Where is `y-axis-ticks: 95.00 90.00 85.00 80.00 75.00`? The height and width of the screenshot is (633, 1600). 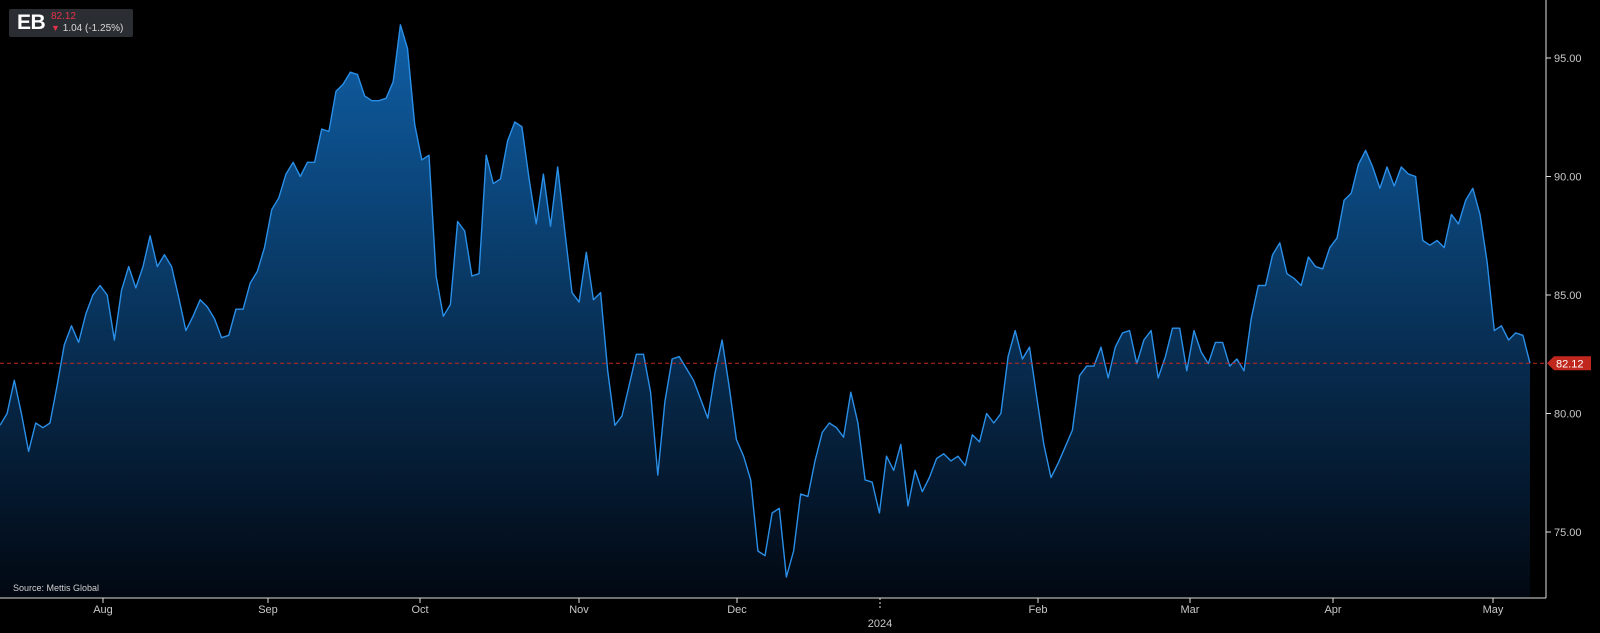 y-axis-ticks: 95.00 90.00 85.00 80.00 75.00 is located at coordinates (1564, 296).